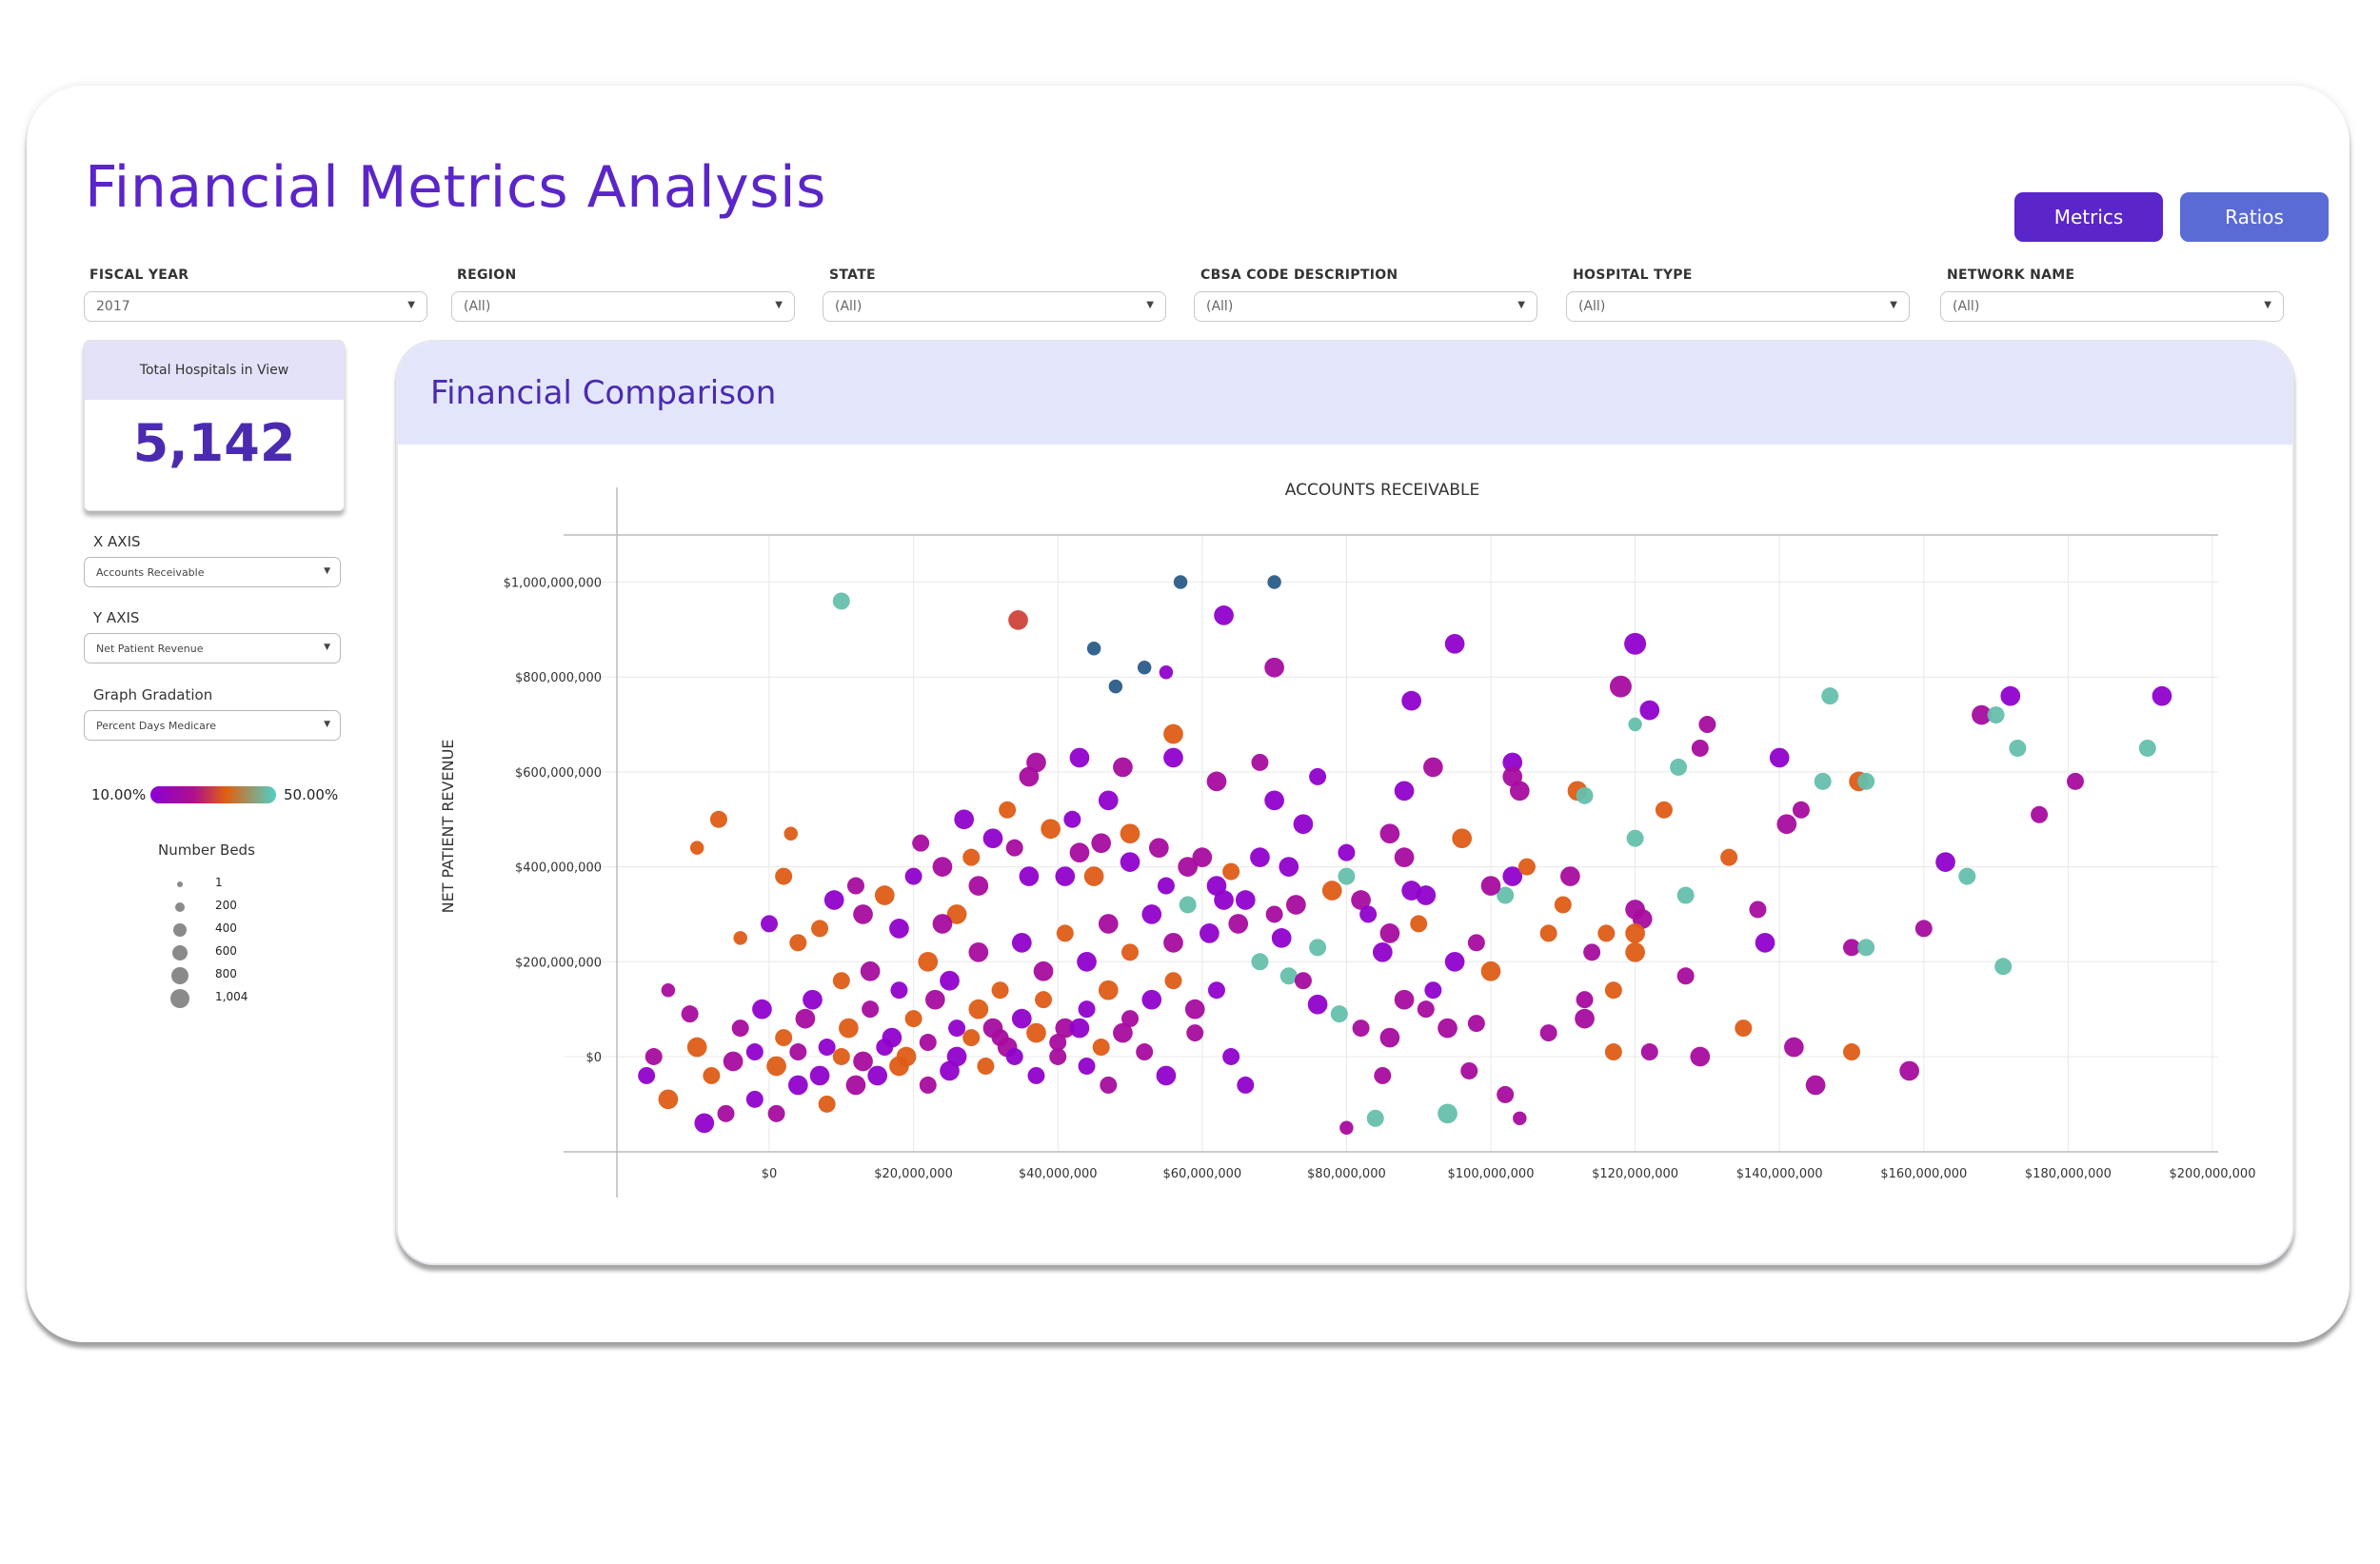 The height and width of the screenshot is (1564, 2380). What do you see at coordinates (1220, 306) in the screenshot?
I see `cbsa-value: (All)` at bounding box center [1220, 306].